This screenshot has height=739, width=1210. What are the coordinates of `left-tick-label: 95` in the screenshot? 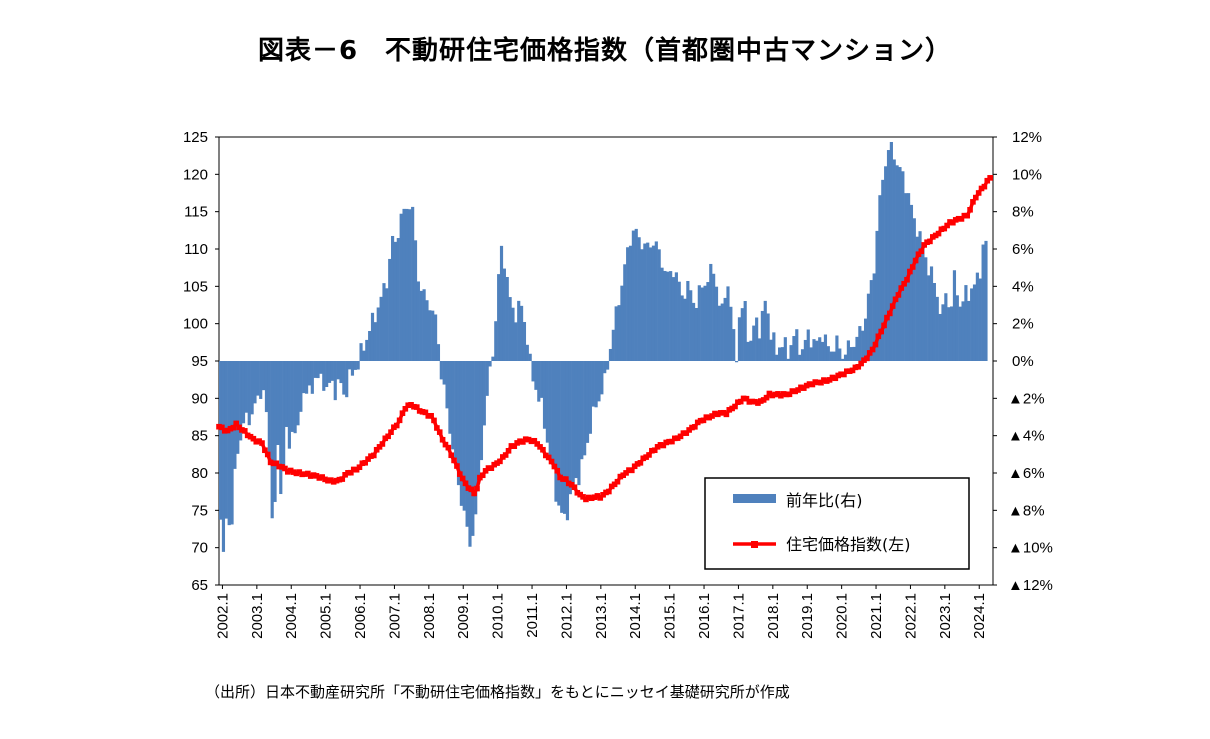 It's located at (199, 361).